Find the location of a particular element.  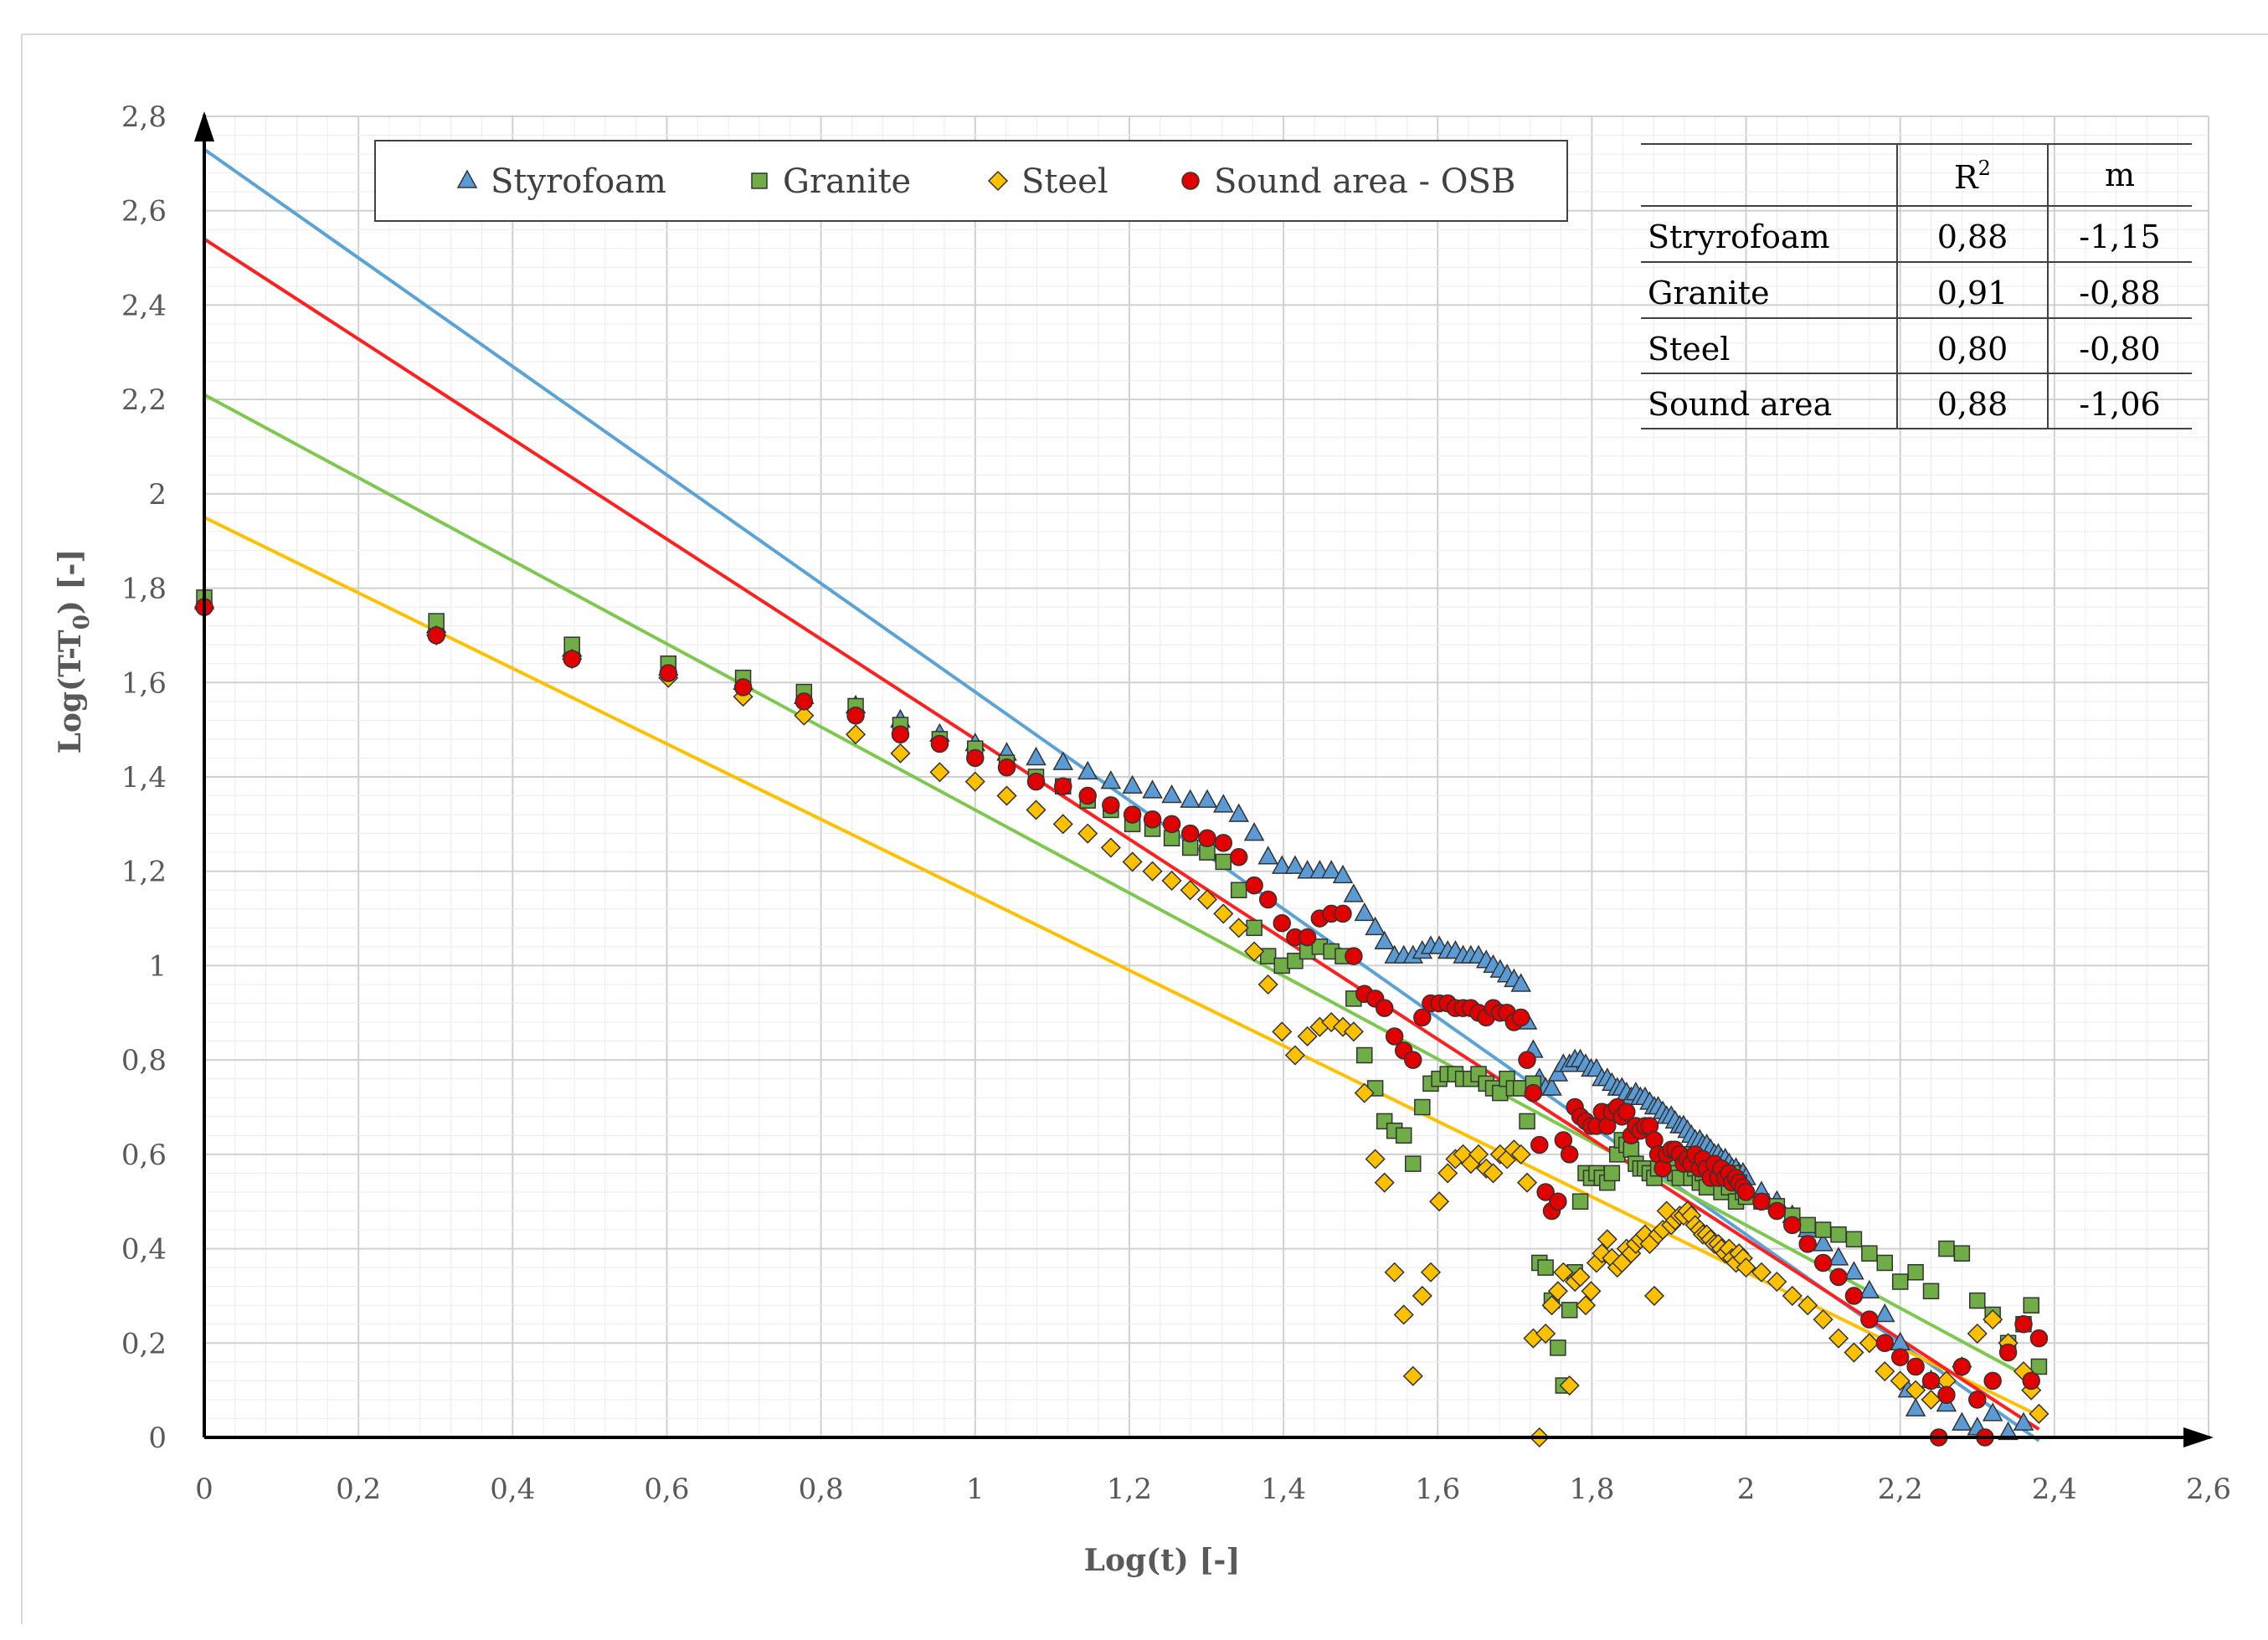

y-tick-label: 1,6 is located at coordinates (144, 683).